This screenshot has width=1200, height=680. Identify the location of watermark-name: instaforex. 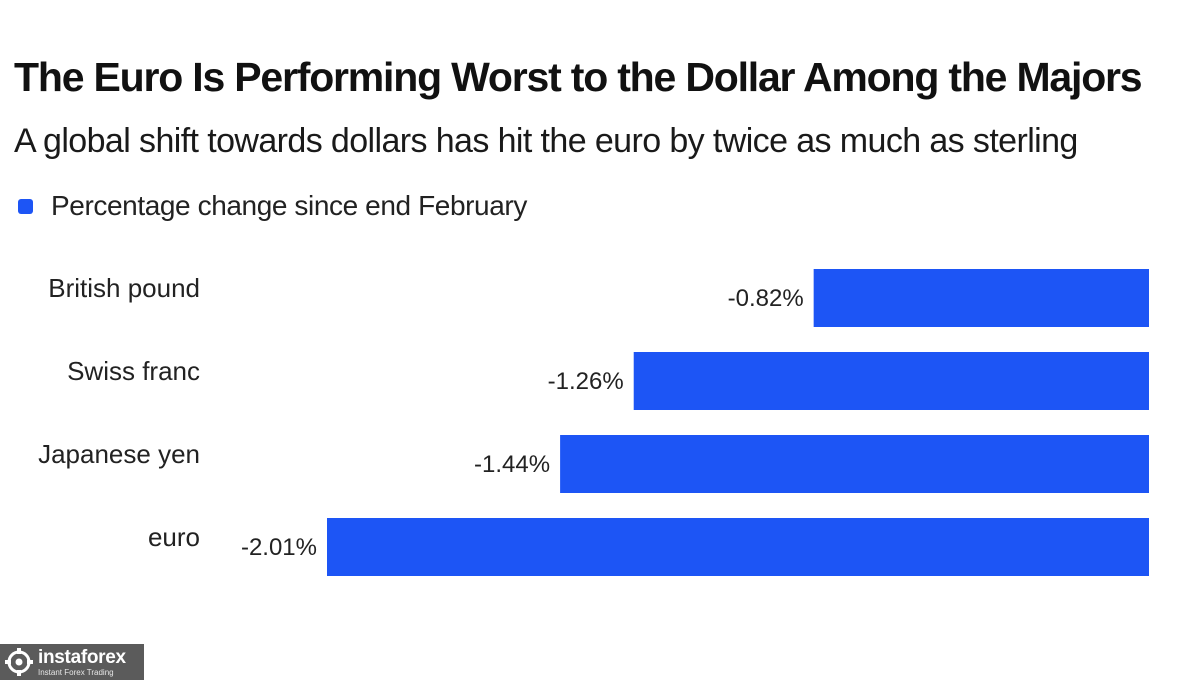
(82, 657).